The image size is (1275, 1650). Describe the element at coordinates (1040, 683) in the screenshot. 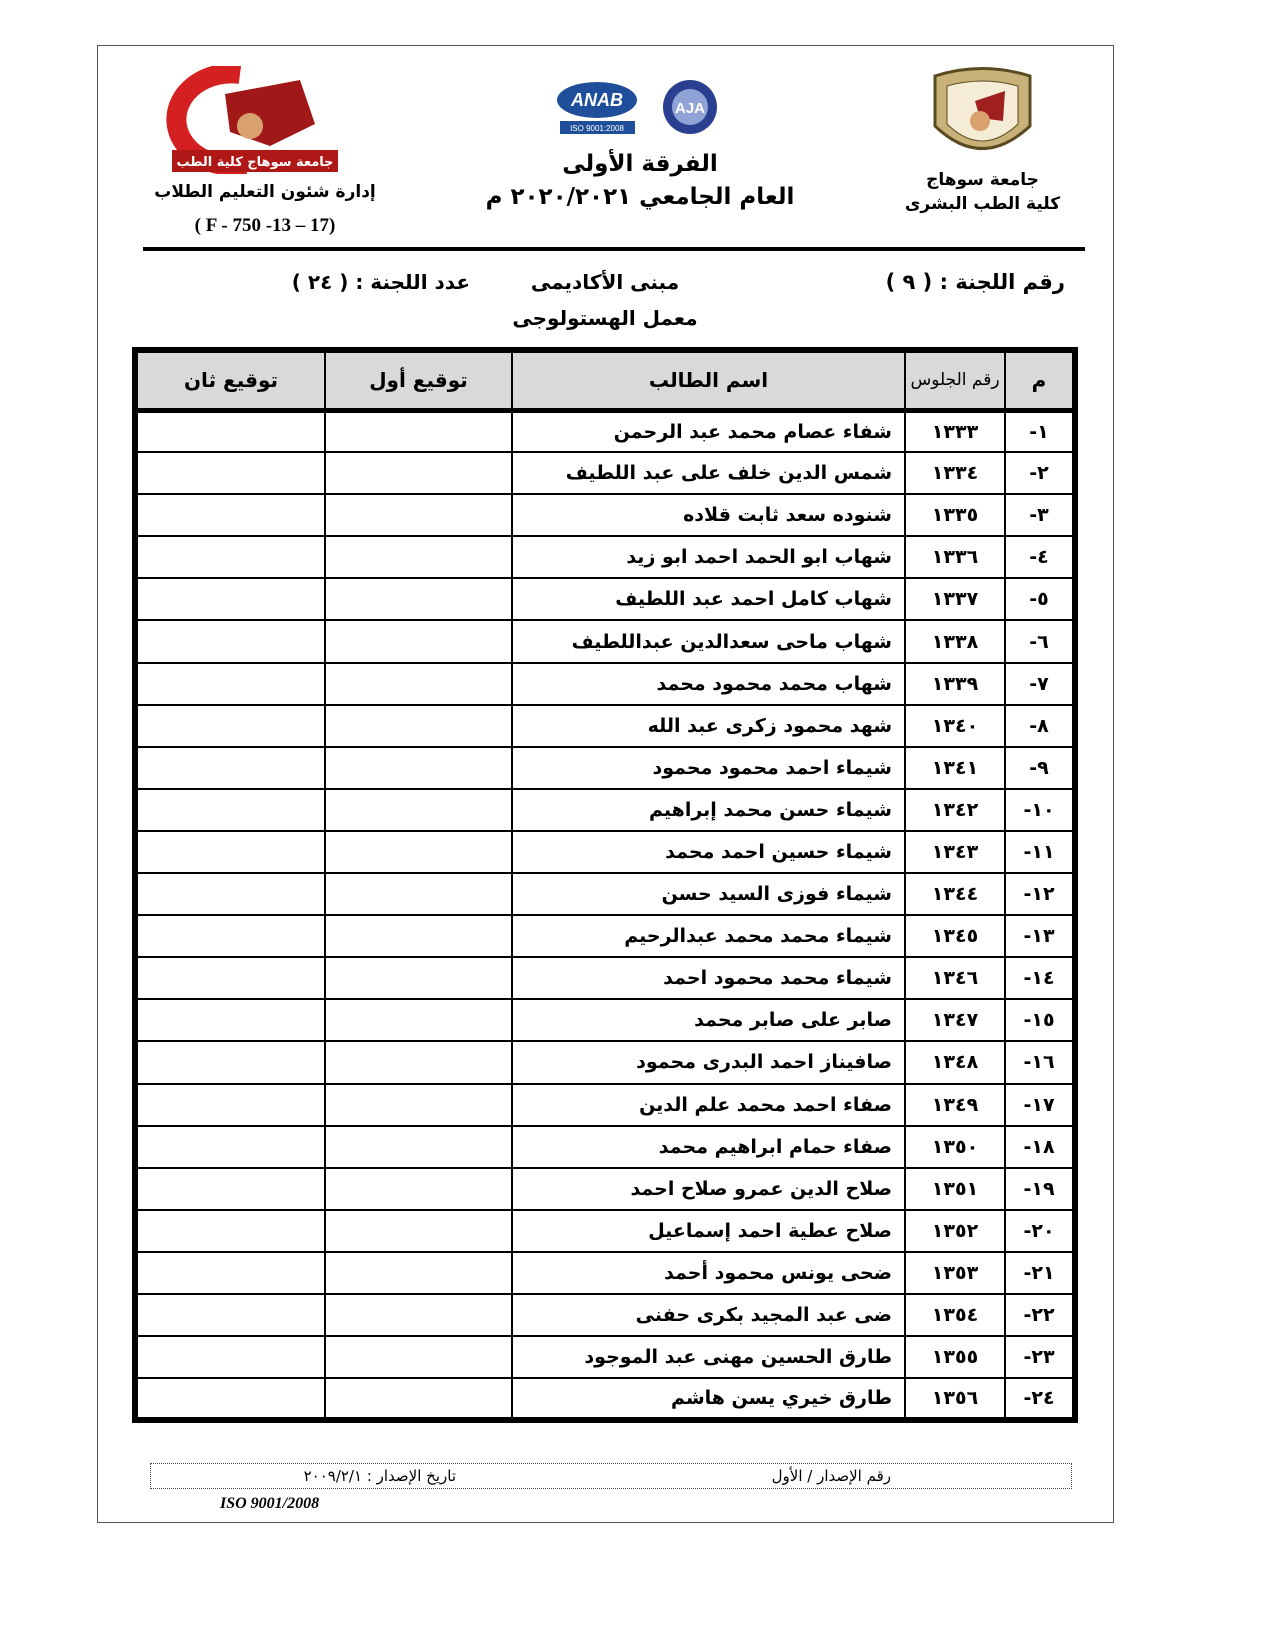

I see `row-index: ٧-` at that location.